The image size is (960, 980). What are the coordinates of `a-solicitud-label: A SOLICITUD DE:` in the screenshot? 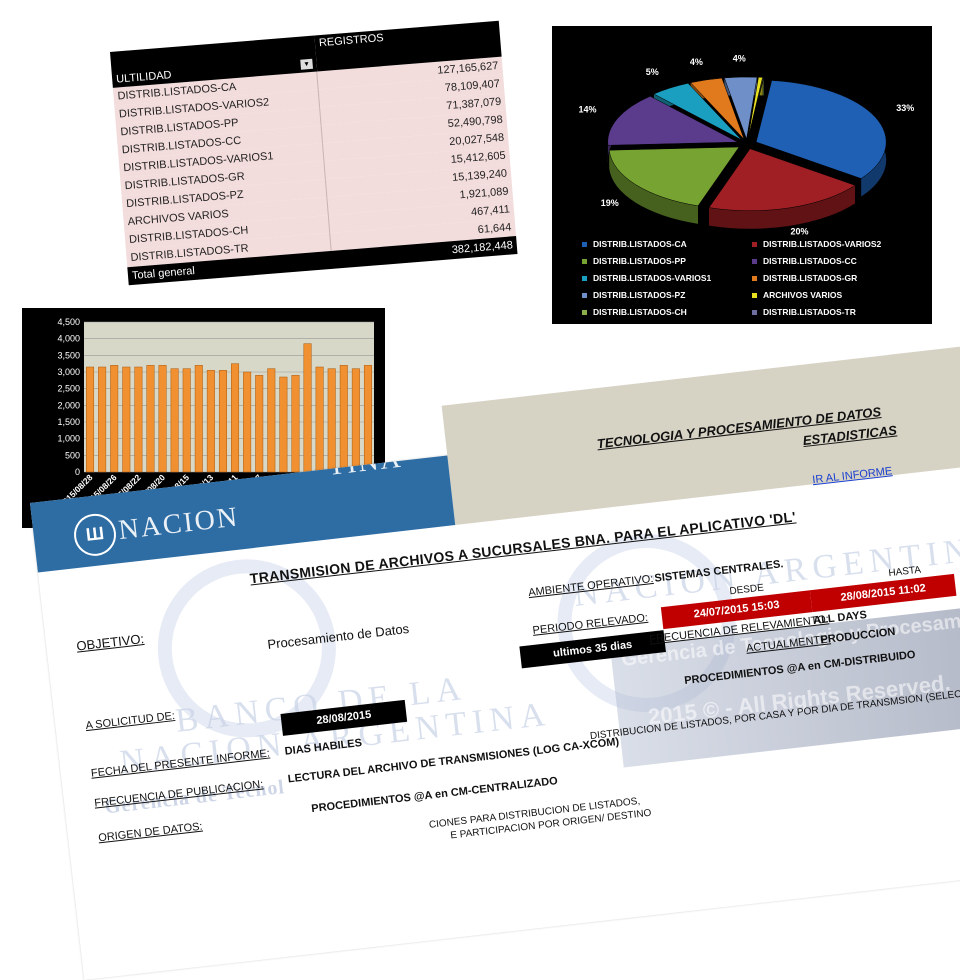 It's located at (130, 721).